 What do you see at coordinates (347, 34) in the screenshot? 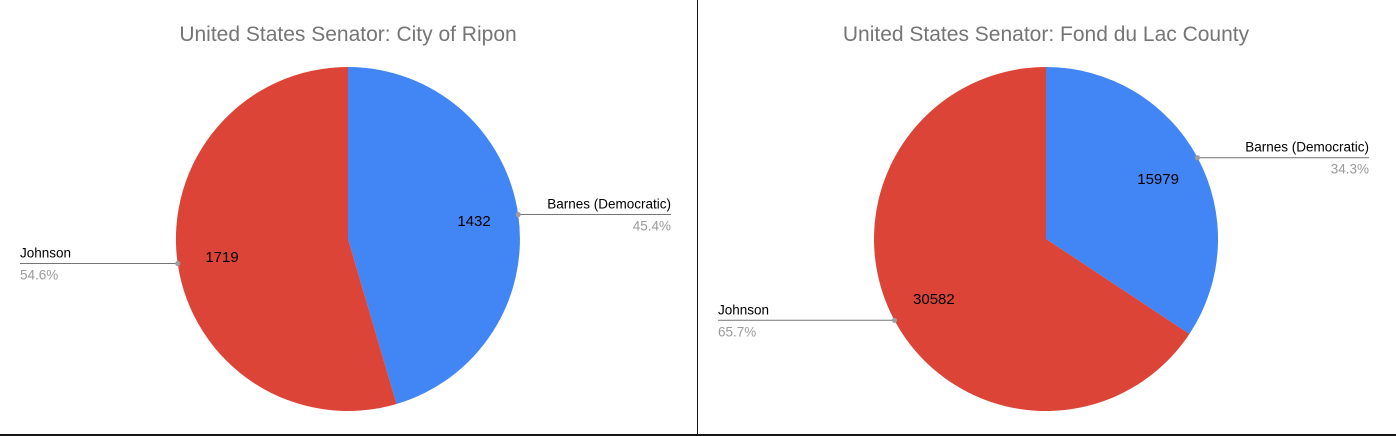
I see `chart-title: United States Senator: City of Ripon` at bounding box center [347, 34].